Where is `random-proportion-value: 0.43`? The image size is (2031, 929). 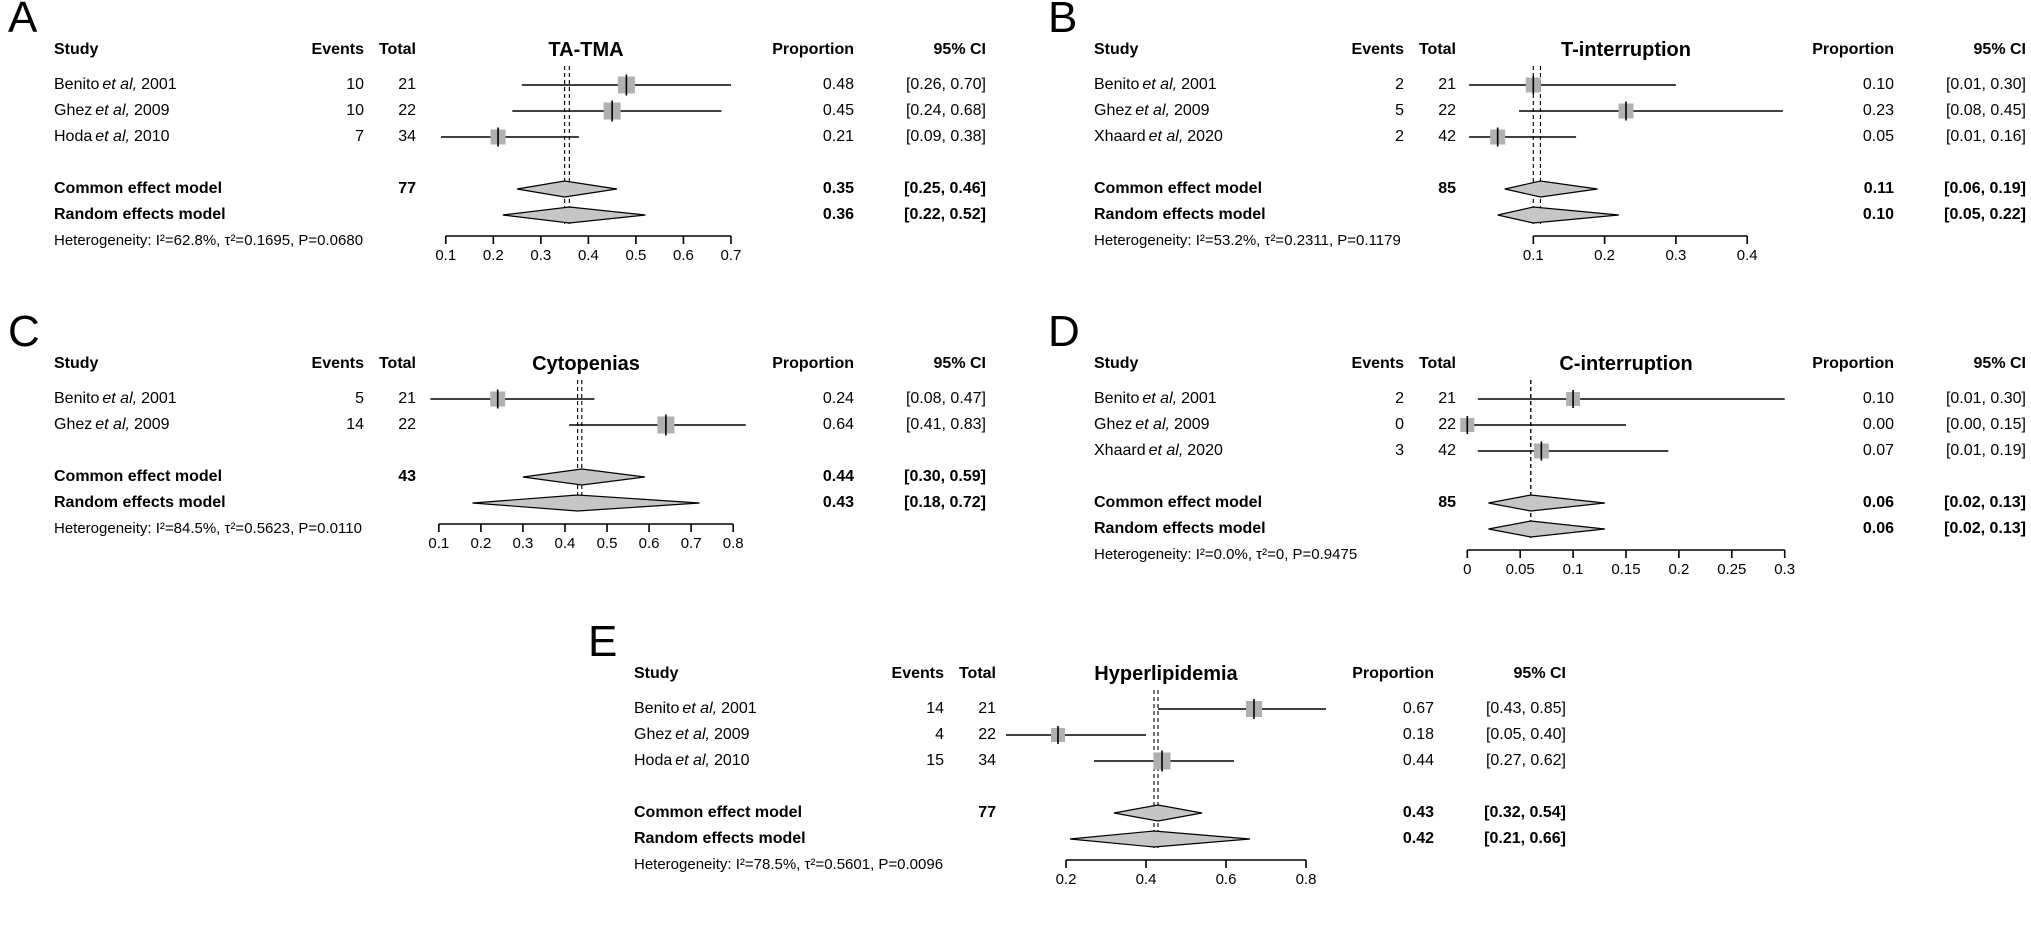
random-proportion-value: 0.43 is located at coordinates (838, 503).